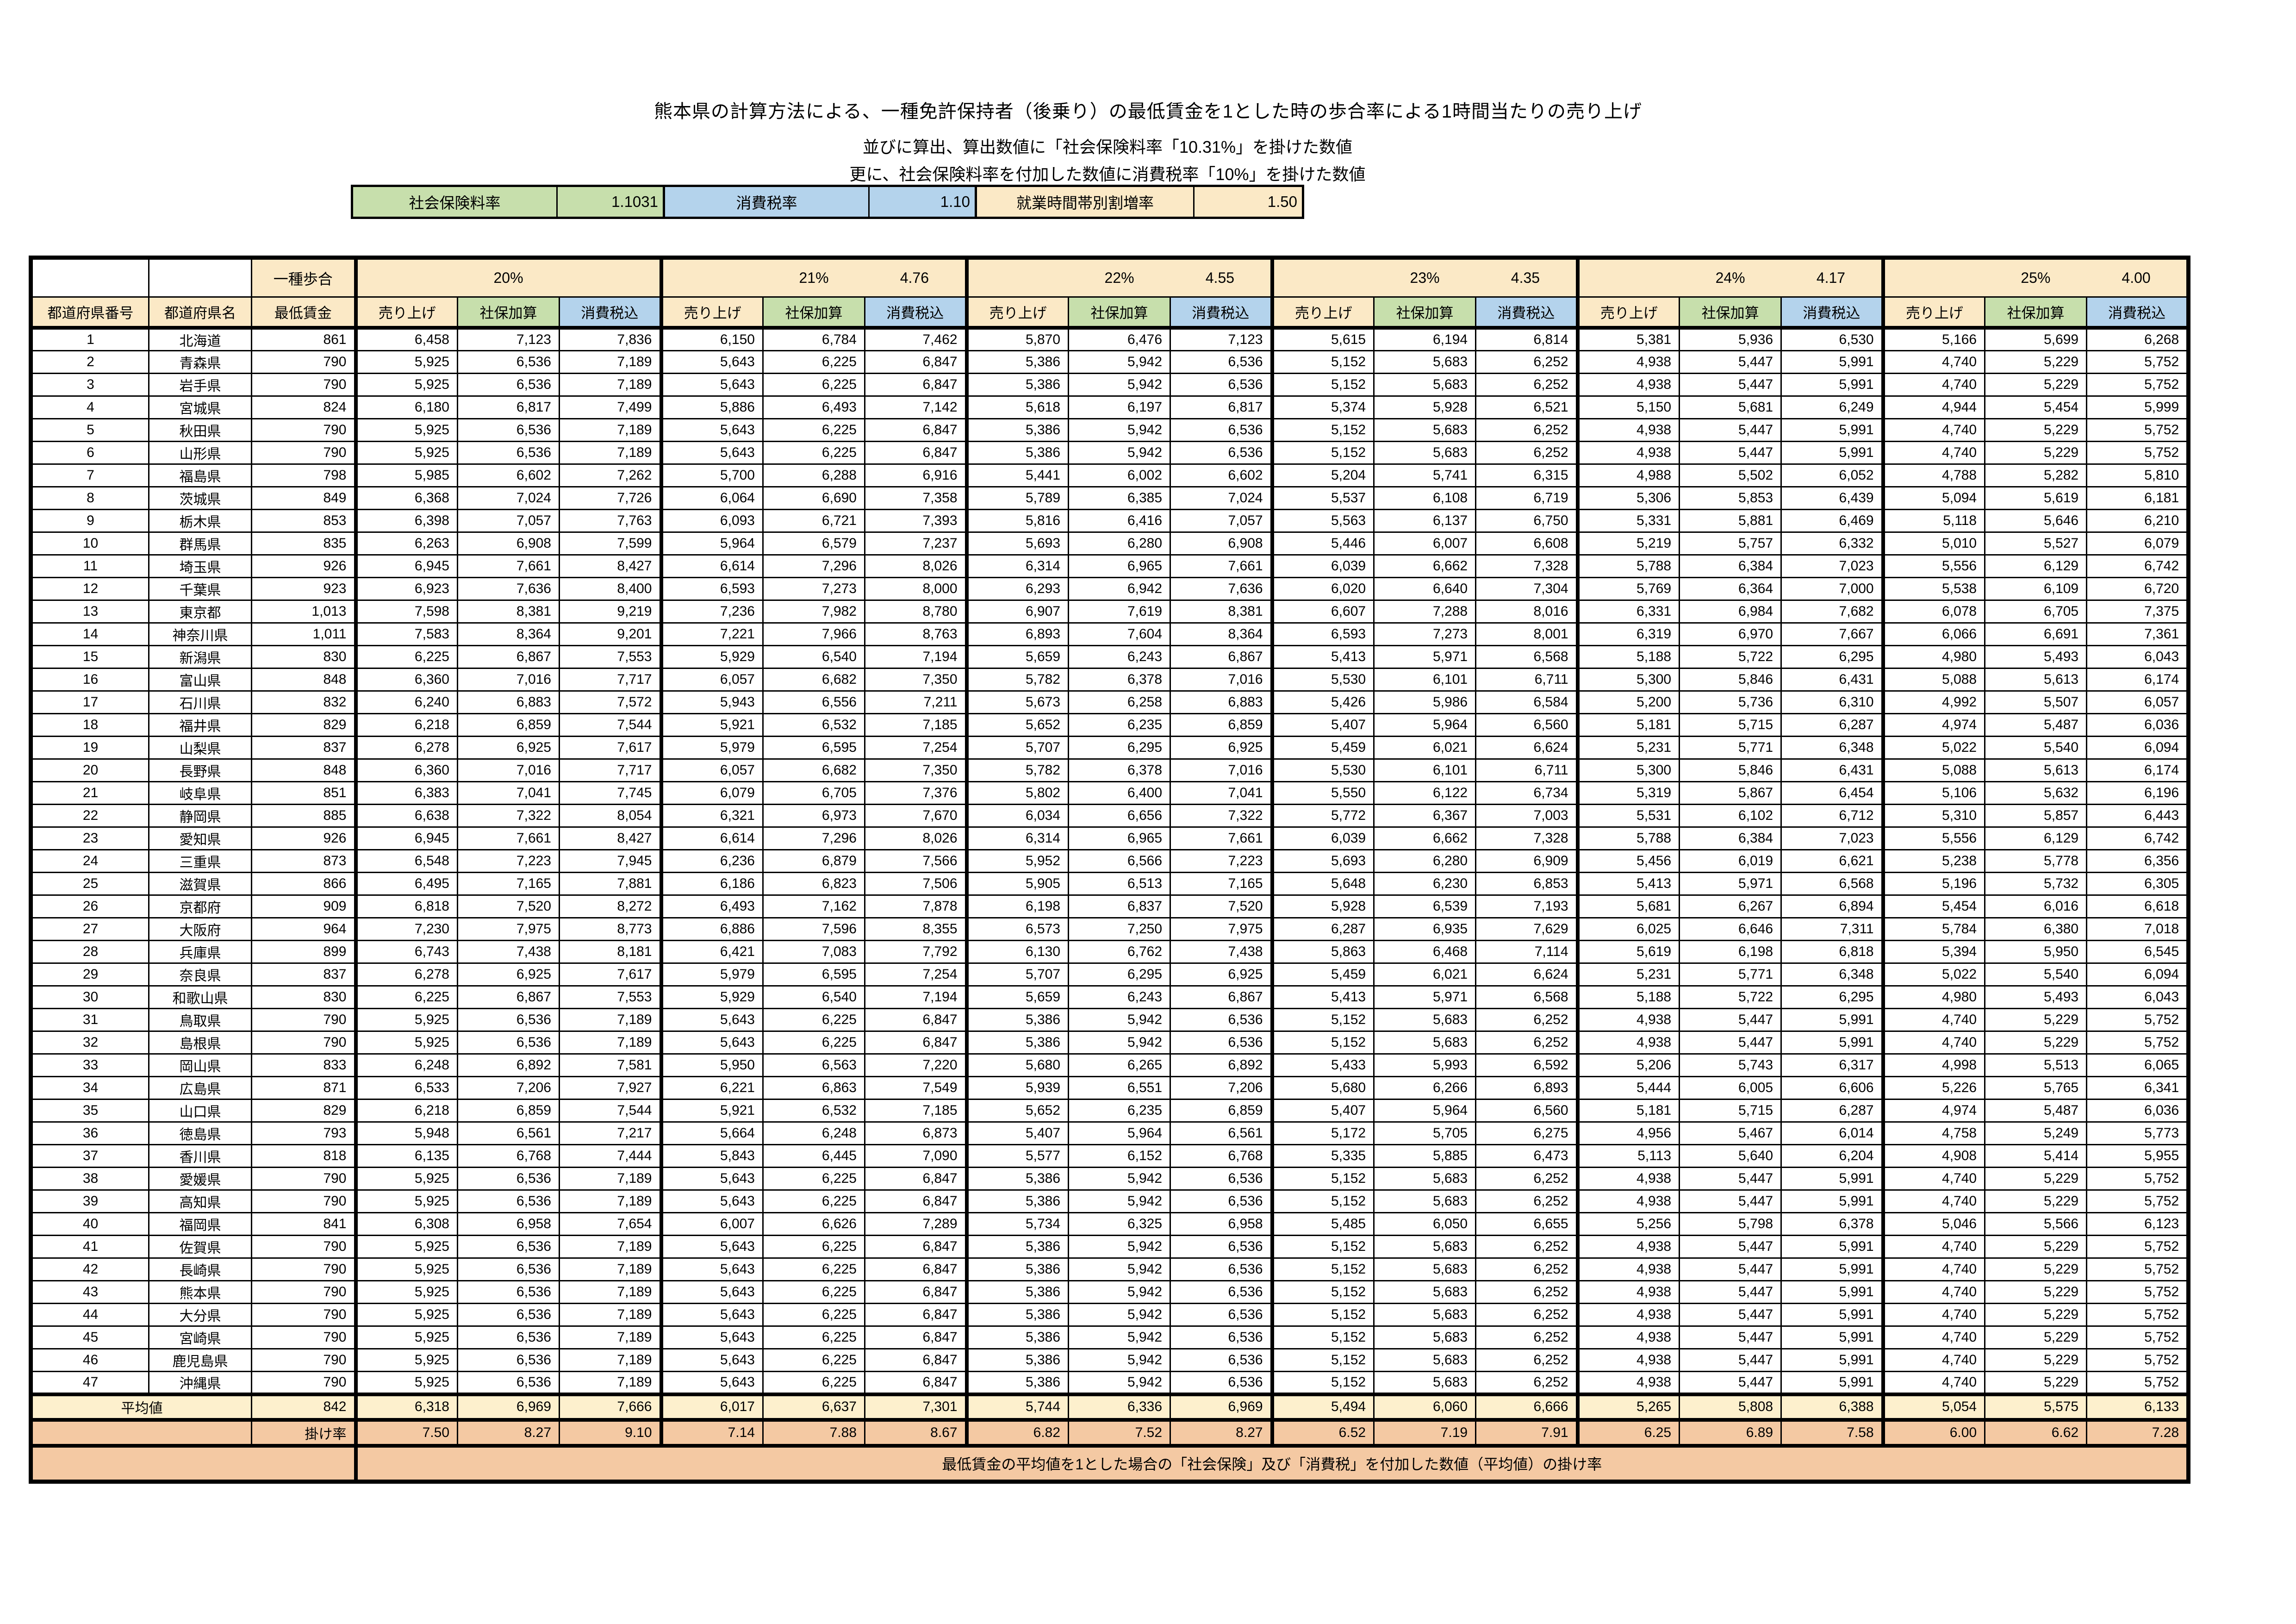  I want to click on pref-number: 25, so click(89, 883).